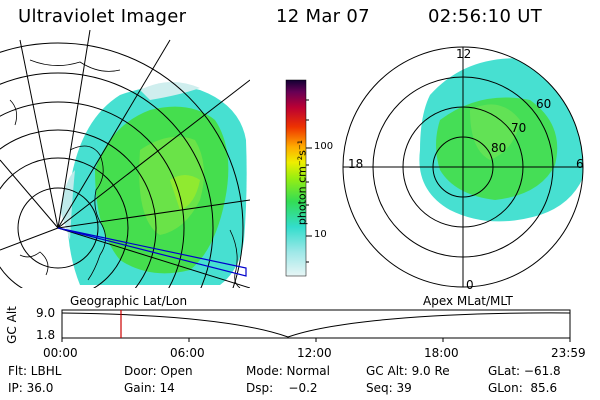 This screenshot has height=400, width=600. Describe the element at coordinates (499, 148) in the screenshot. I see `lat-label-80: 80` at that location.